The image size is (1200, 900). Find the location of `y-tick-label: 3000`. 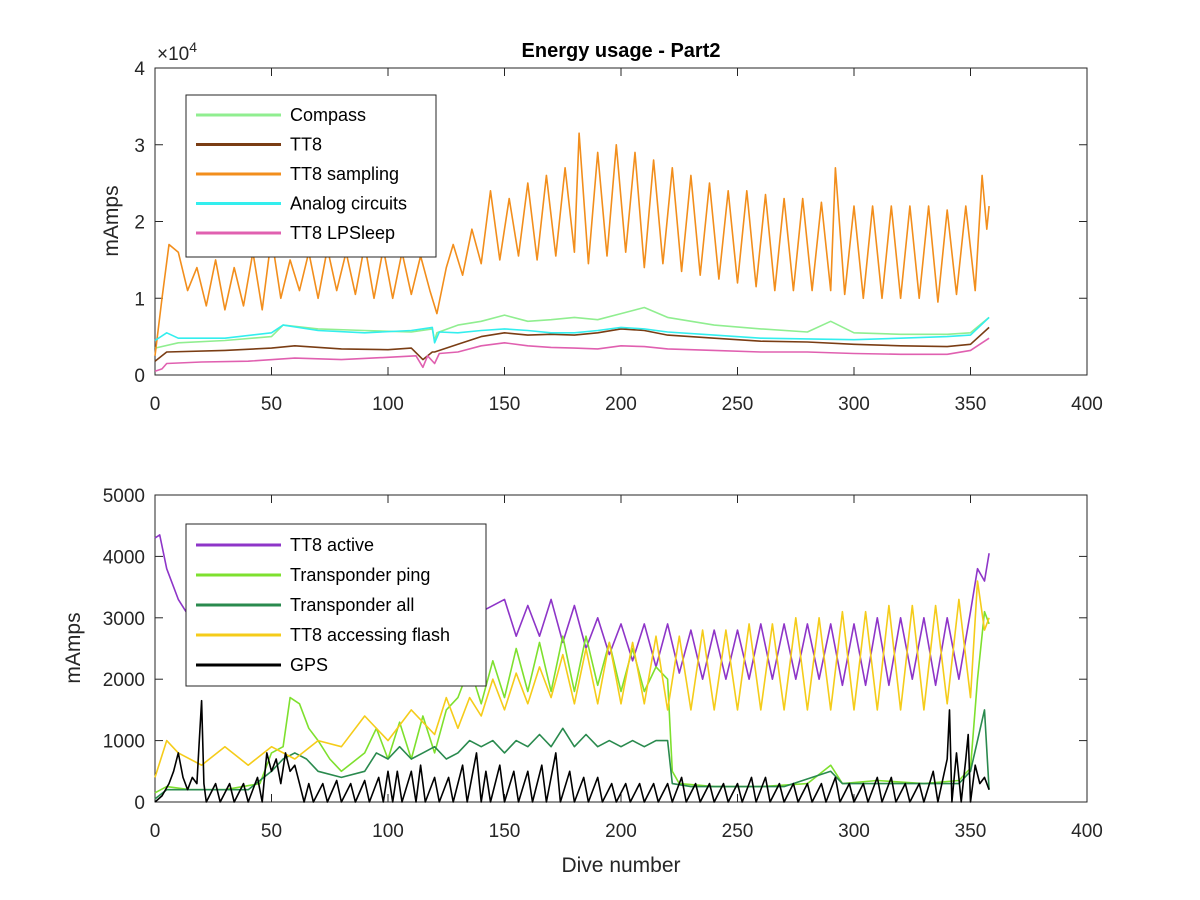

y-tick-label: 3000 is located at coordinates (124, 619).